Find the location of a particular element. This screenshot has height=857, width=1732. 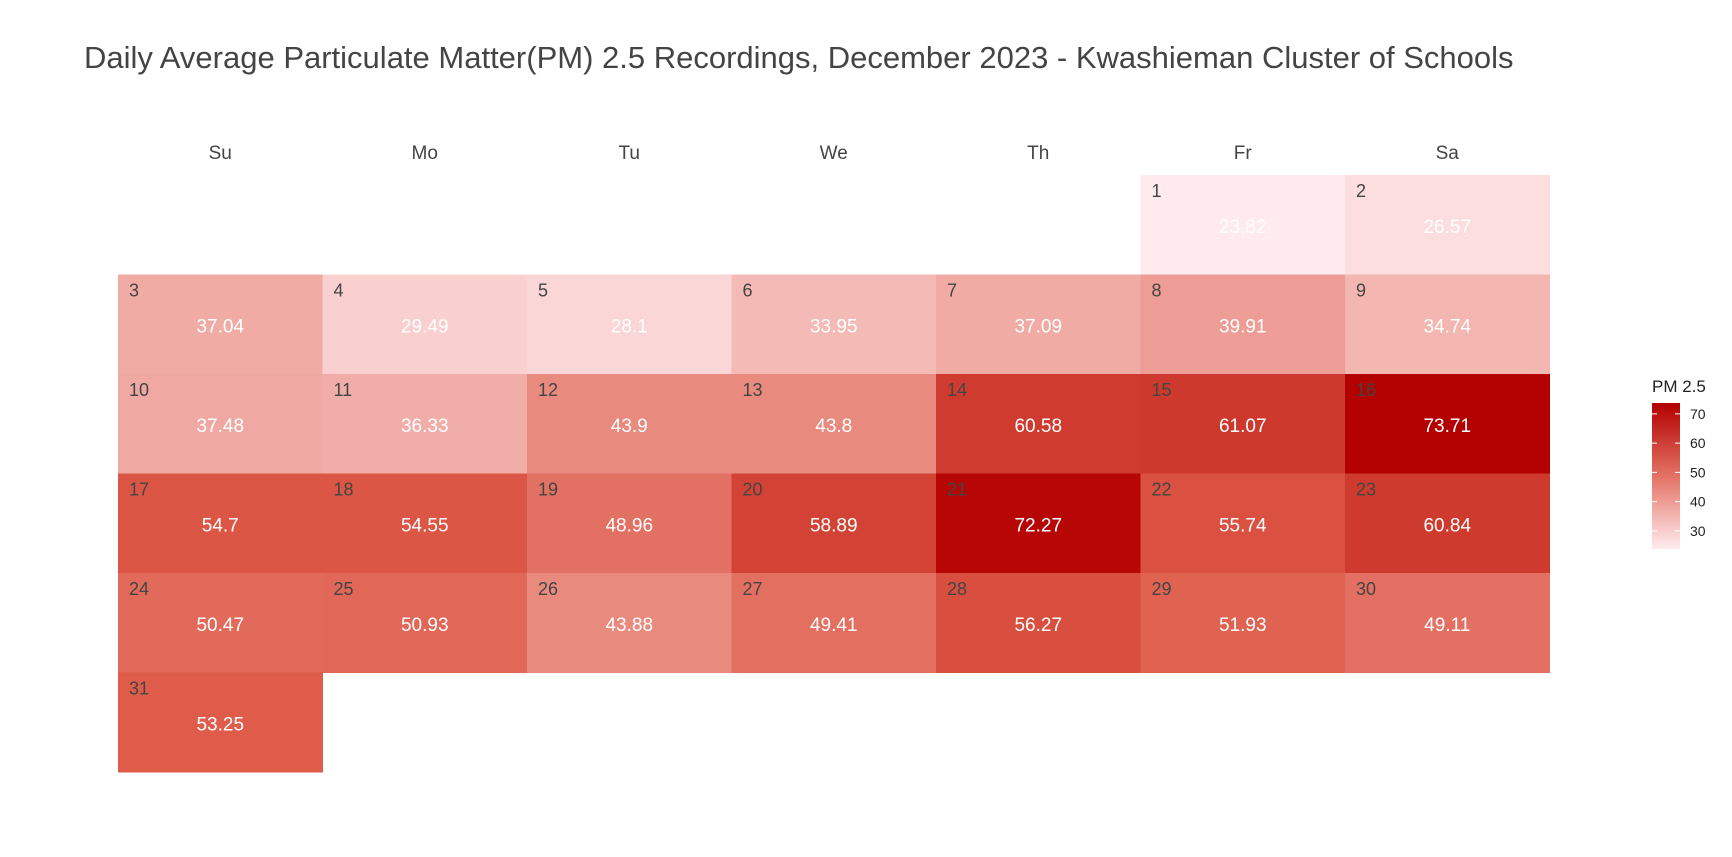

day-number: 30 is located at coordinates (1366, 589).